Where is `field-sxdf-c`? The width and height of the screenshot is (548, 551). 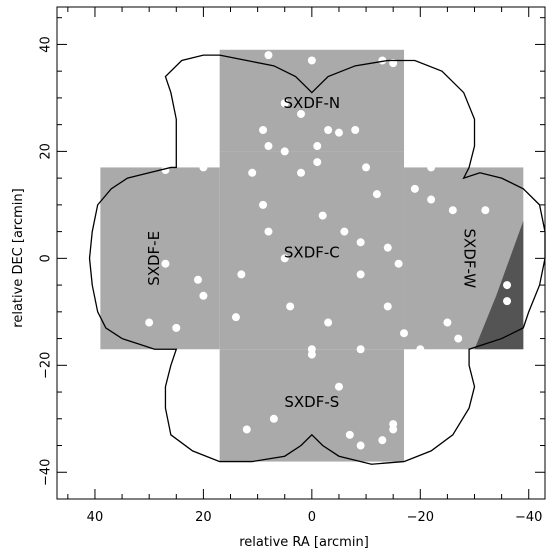 field-sxdf-c is located at coordinates (312, 250).